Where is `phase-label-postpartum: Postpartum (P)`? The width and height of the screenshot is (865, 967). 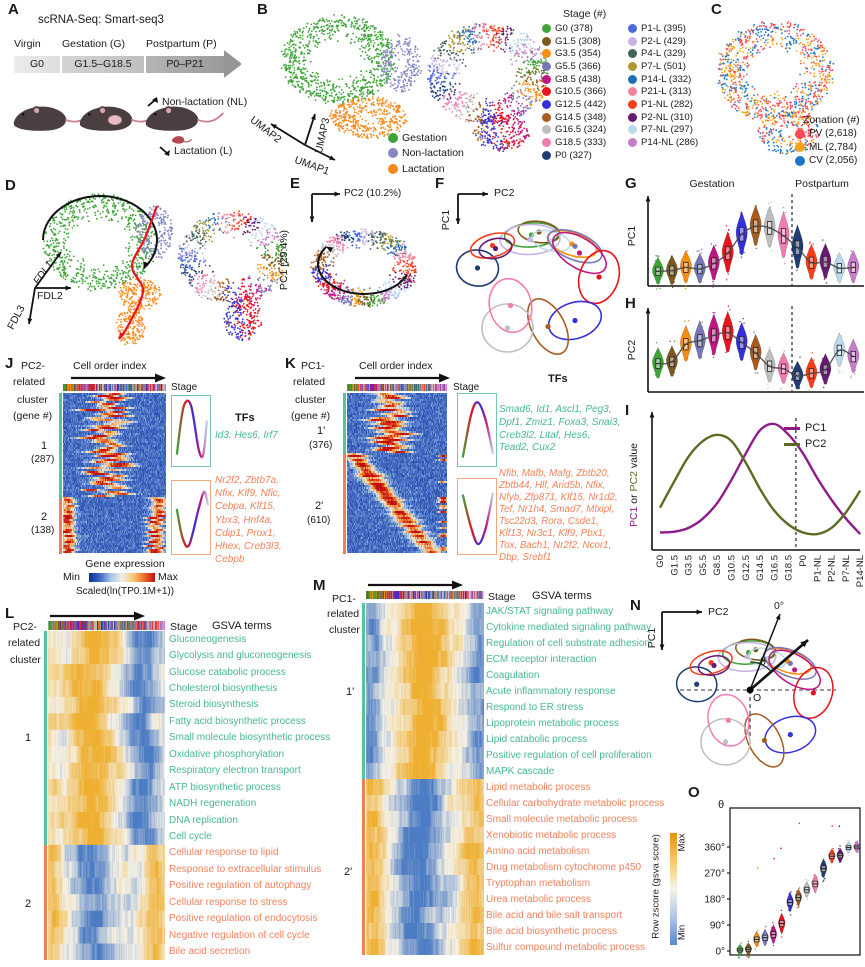 phase-label-postpartum: Postpartum (P) is located at coordinates (181, 44).